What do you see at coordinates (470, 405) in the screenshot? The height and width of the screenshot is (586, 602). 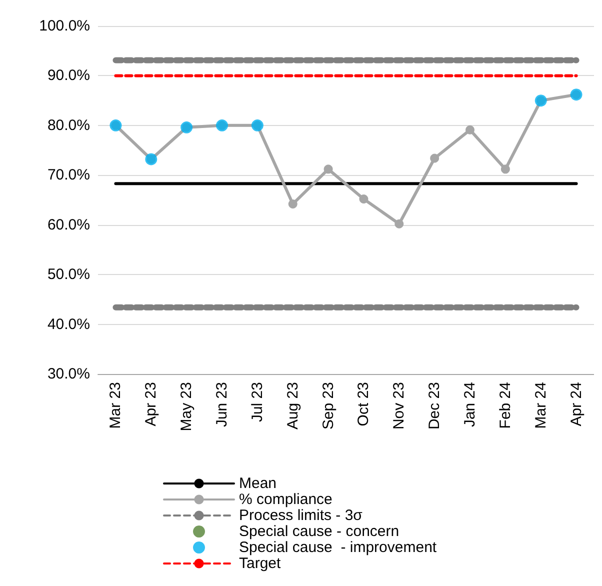 I see `x-tick-label: Jan 24` at bounding box center [470, 405].